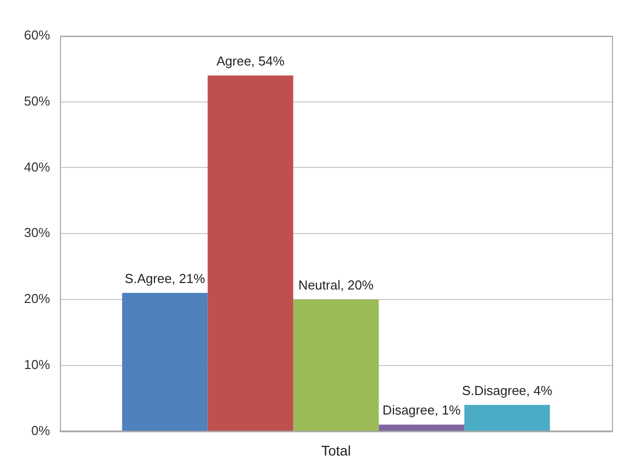 The height and width of the screenshot is (476, 618). Describe the element at coordinates (165, 278) in the screenshot. I see `text: S.Agree, 21%` at that location.